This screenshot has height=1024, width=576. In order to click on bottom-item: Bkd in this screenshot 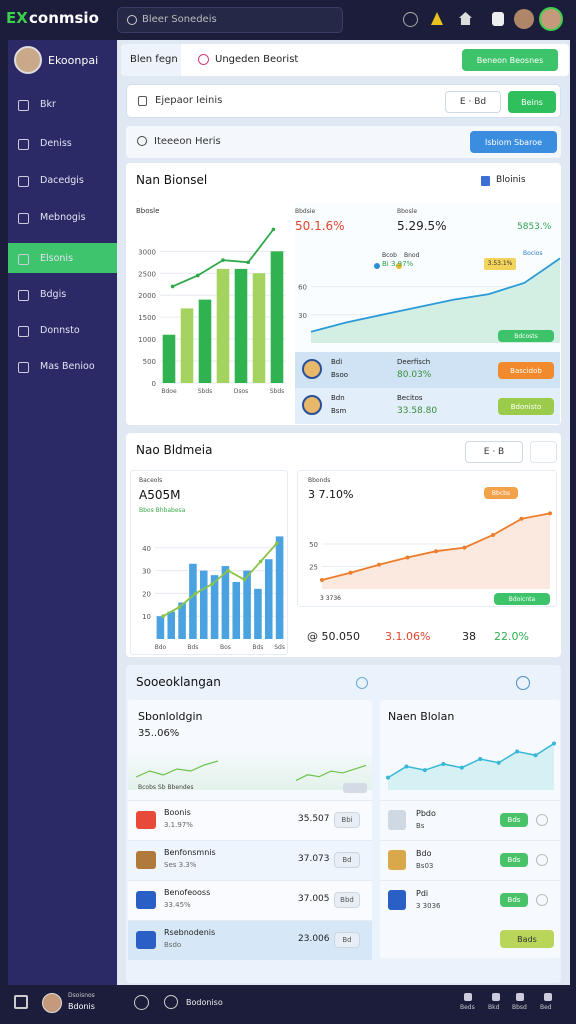, I will do `click(494, 1007)`.